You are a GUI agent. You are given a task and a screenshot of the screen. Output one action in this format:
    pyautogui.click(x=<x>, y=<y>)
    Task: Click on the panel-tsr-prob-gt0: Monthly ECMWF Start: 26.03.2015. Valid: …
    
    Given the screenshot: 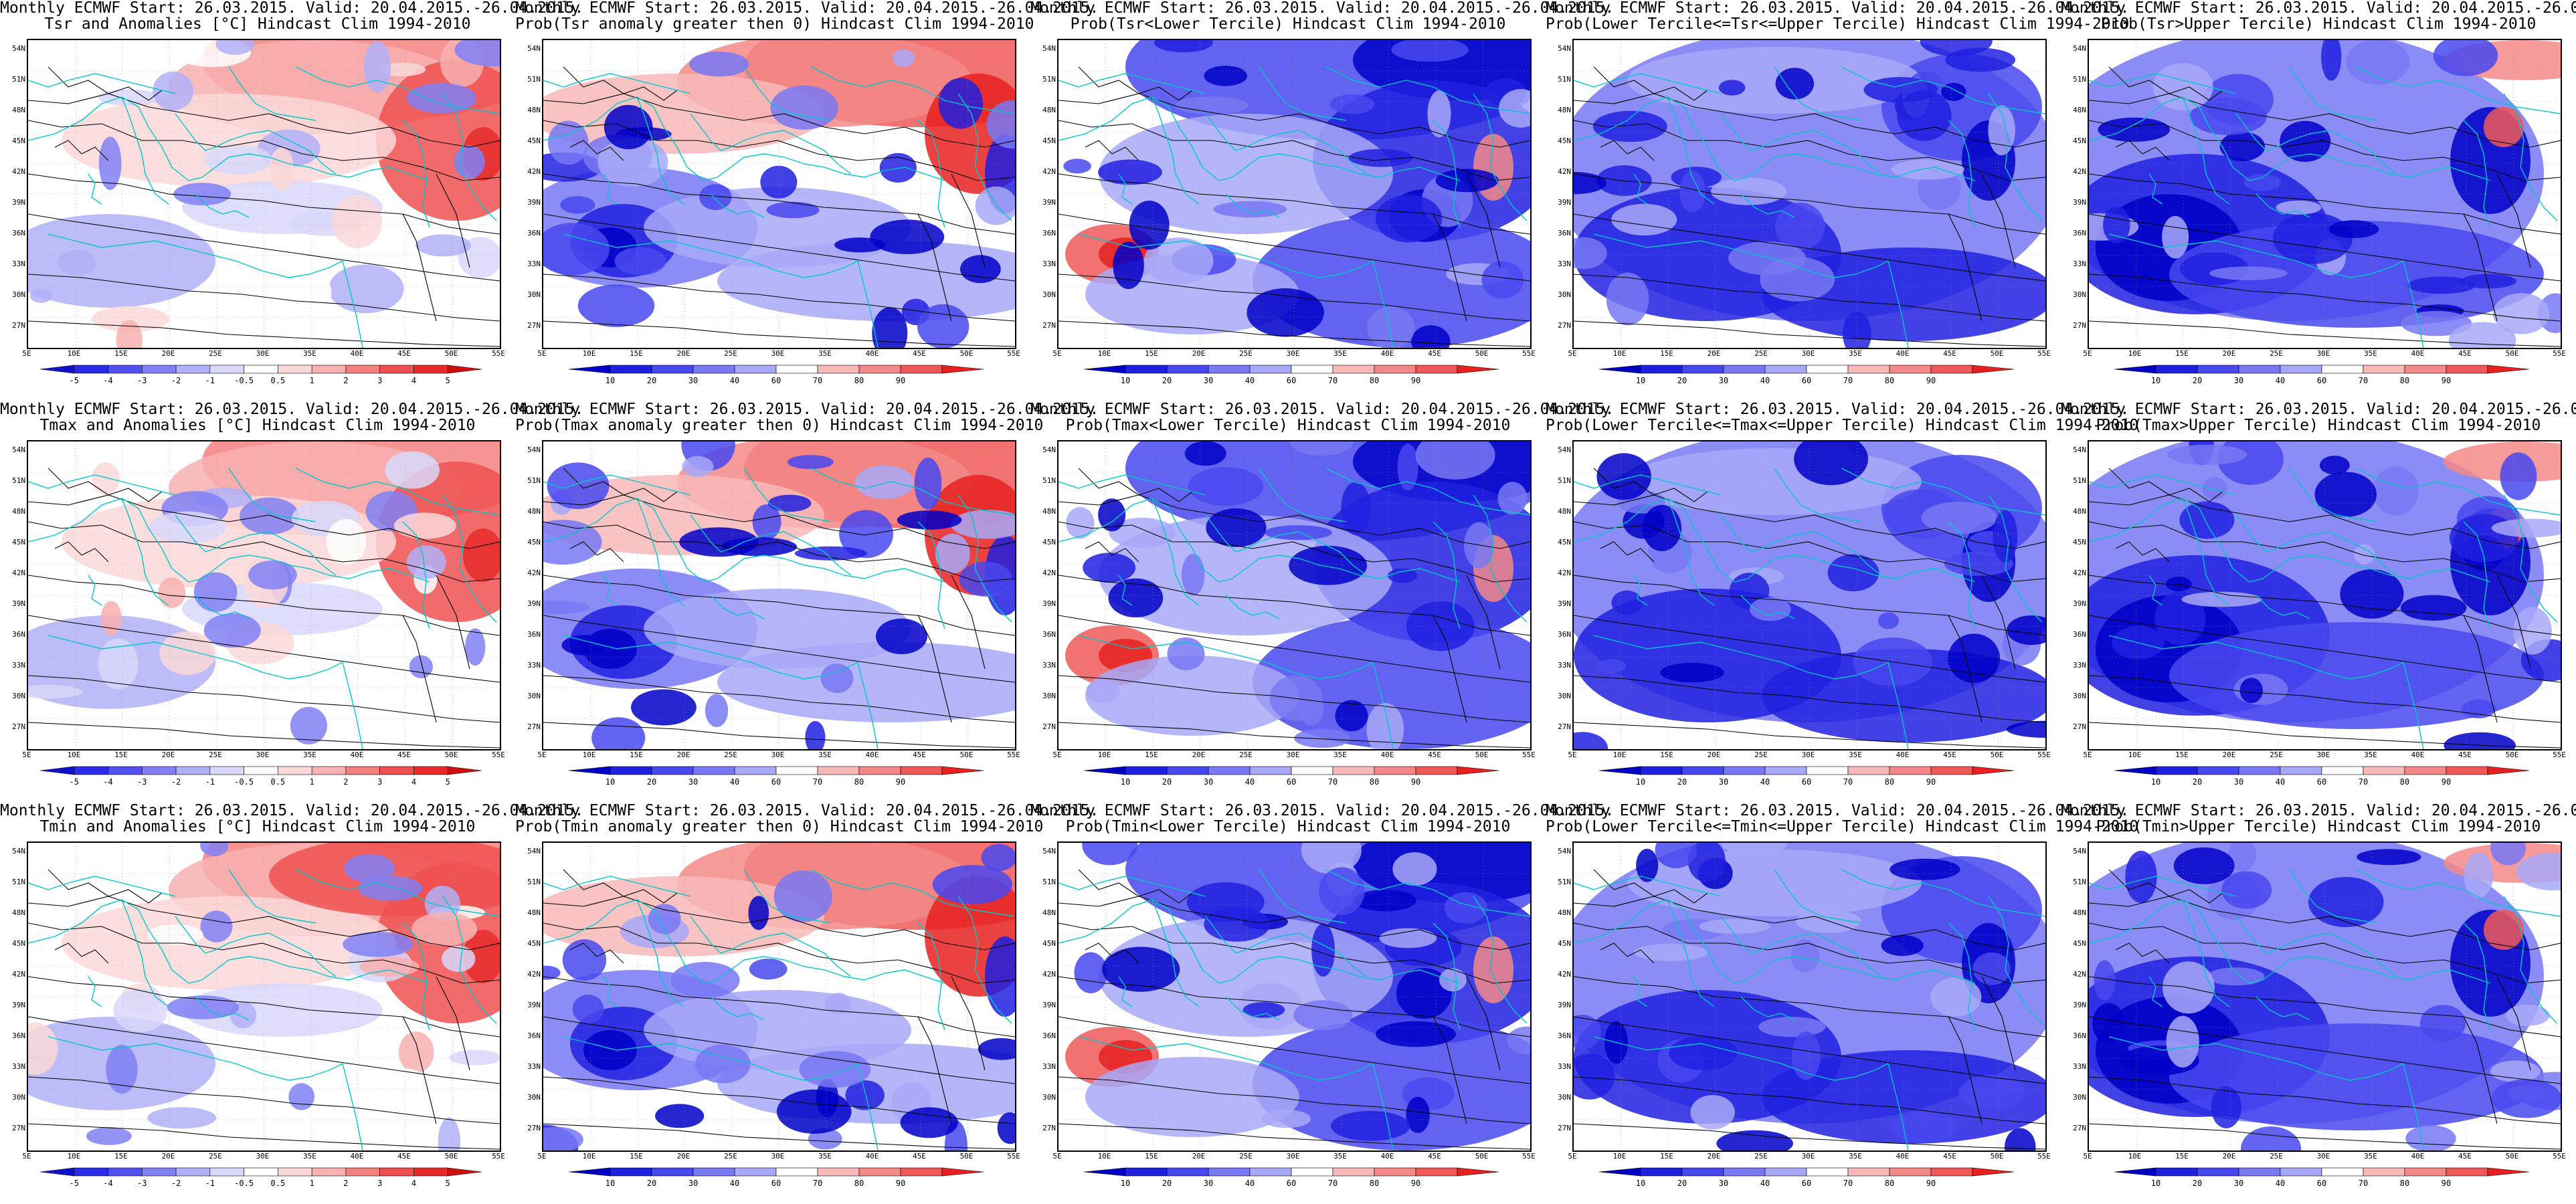 What is the action you would take?
    pyautogui.click(x=807, y=200)
    